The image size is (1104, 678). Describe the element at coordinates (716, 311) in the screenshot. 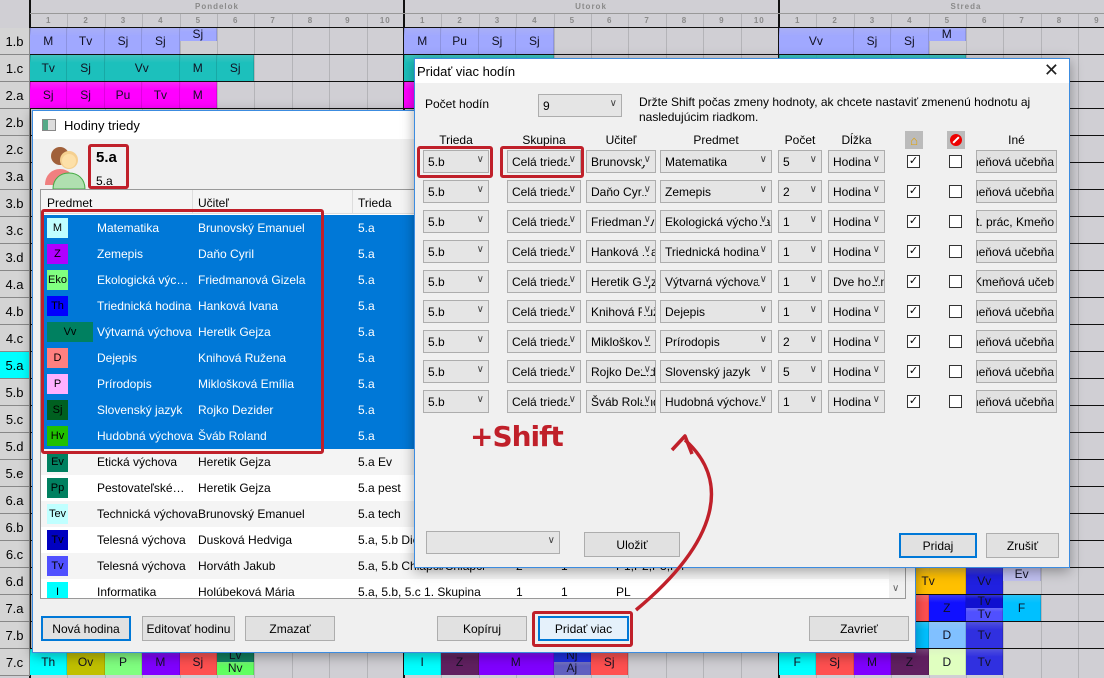

I see `subject-select: Dejepis ∨` at that location.